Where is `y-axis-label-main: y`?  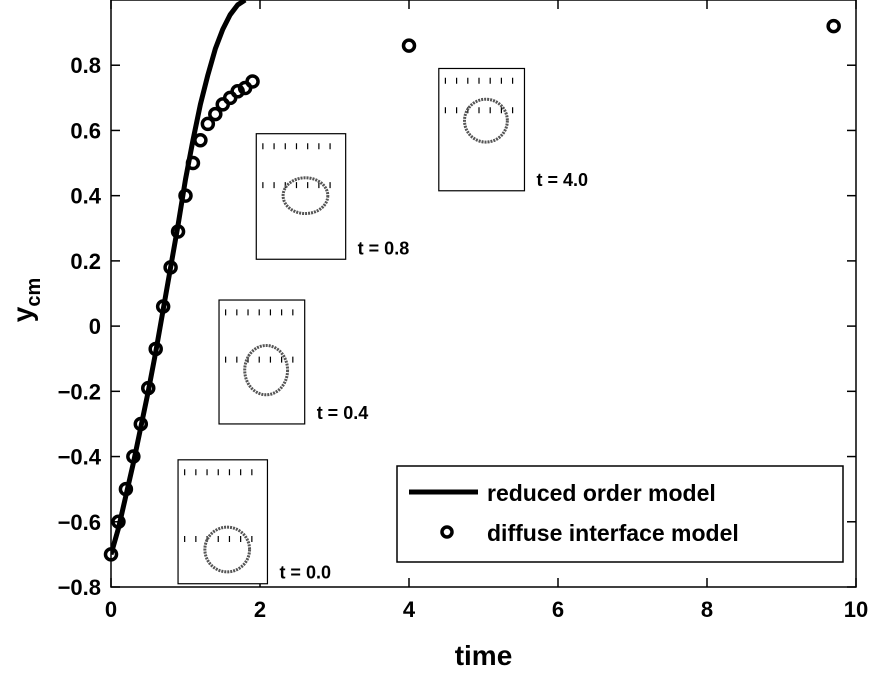
y-axis-label-main: y is located at coordinates (22, 314).